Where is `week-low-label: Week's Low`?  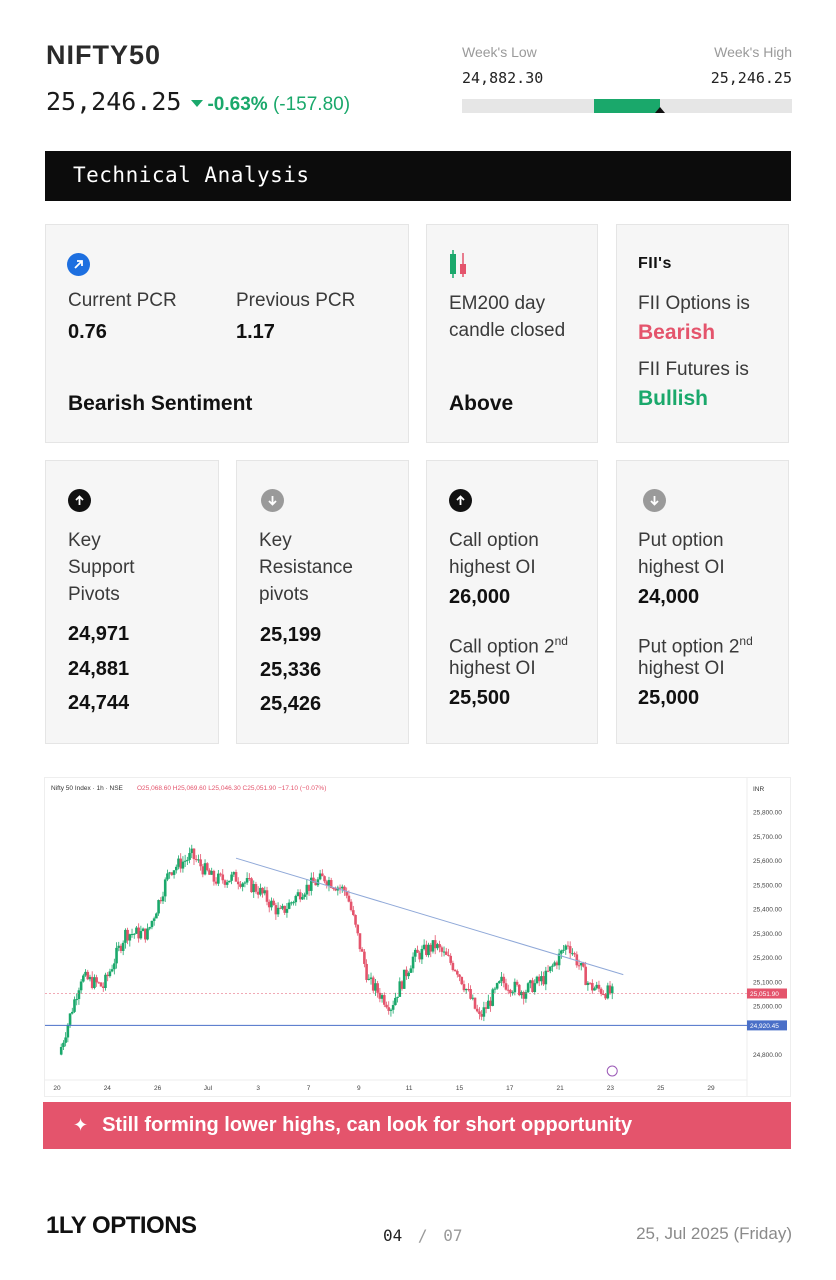
week-low-label: Week's Low is located at coordinates (499, 52).